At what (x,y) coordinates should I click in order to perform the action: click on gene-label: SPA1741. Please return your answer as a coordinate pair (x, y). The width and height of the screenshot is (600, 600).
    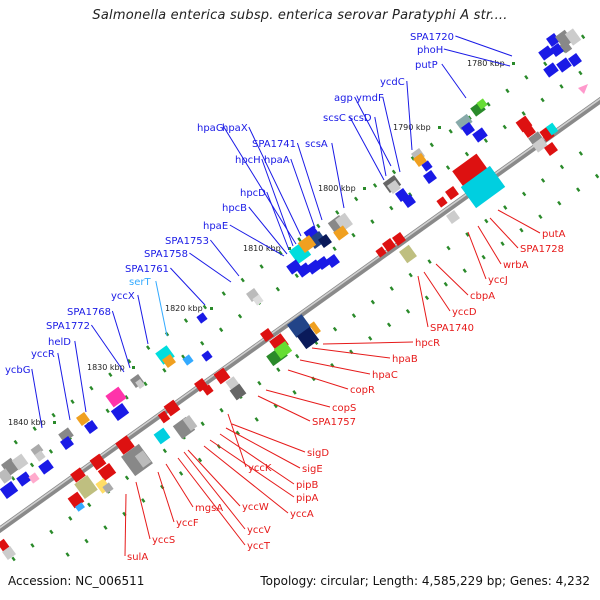
    Looking at the image, I should click on (274, 144).